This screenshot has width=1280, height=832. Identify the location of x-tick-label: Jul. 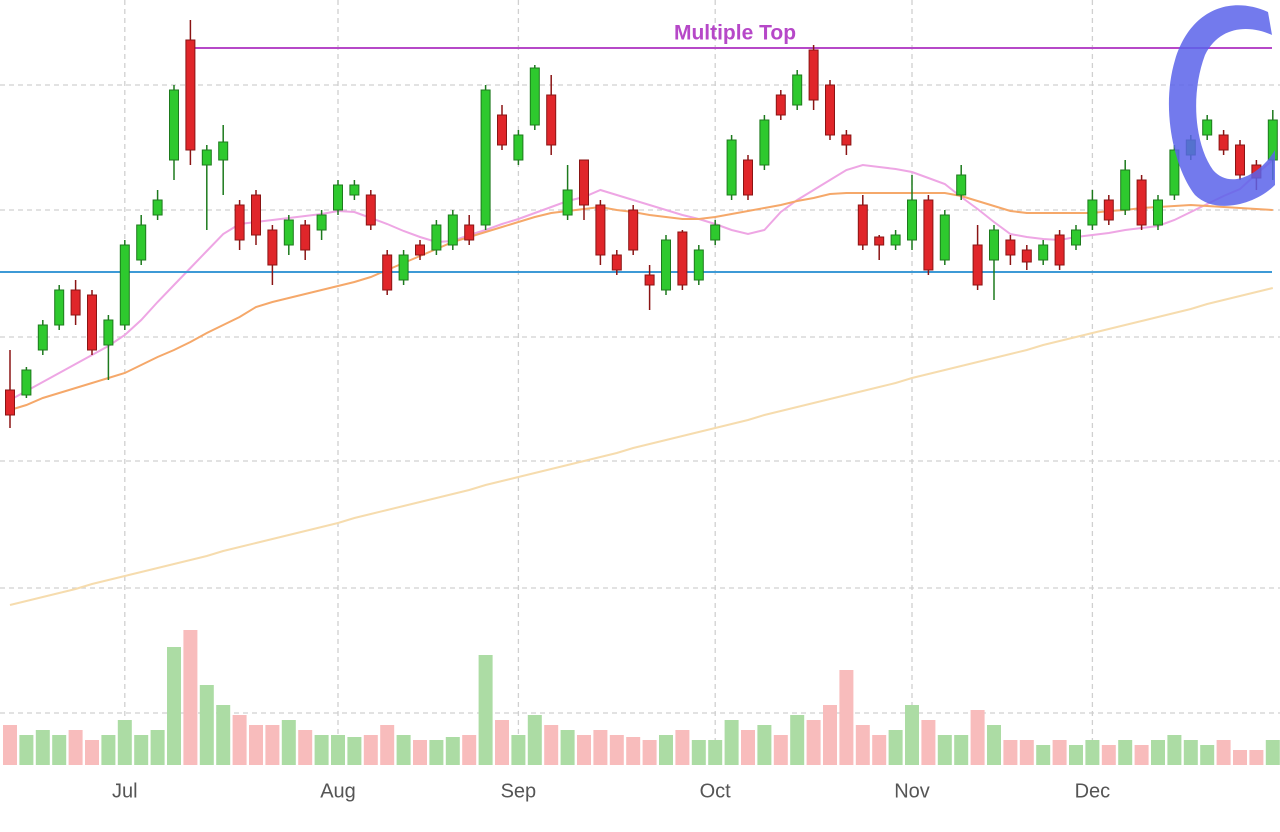
(125, 791).